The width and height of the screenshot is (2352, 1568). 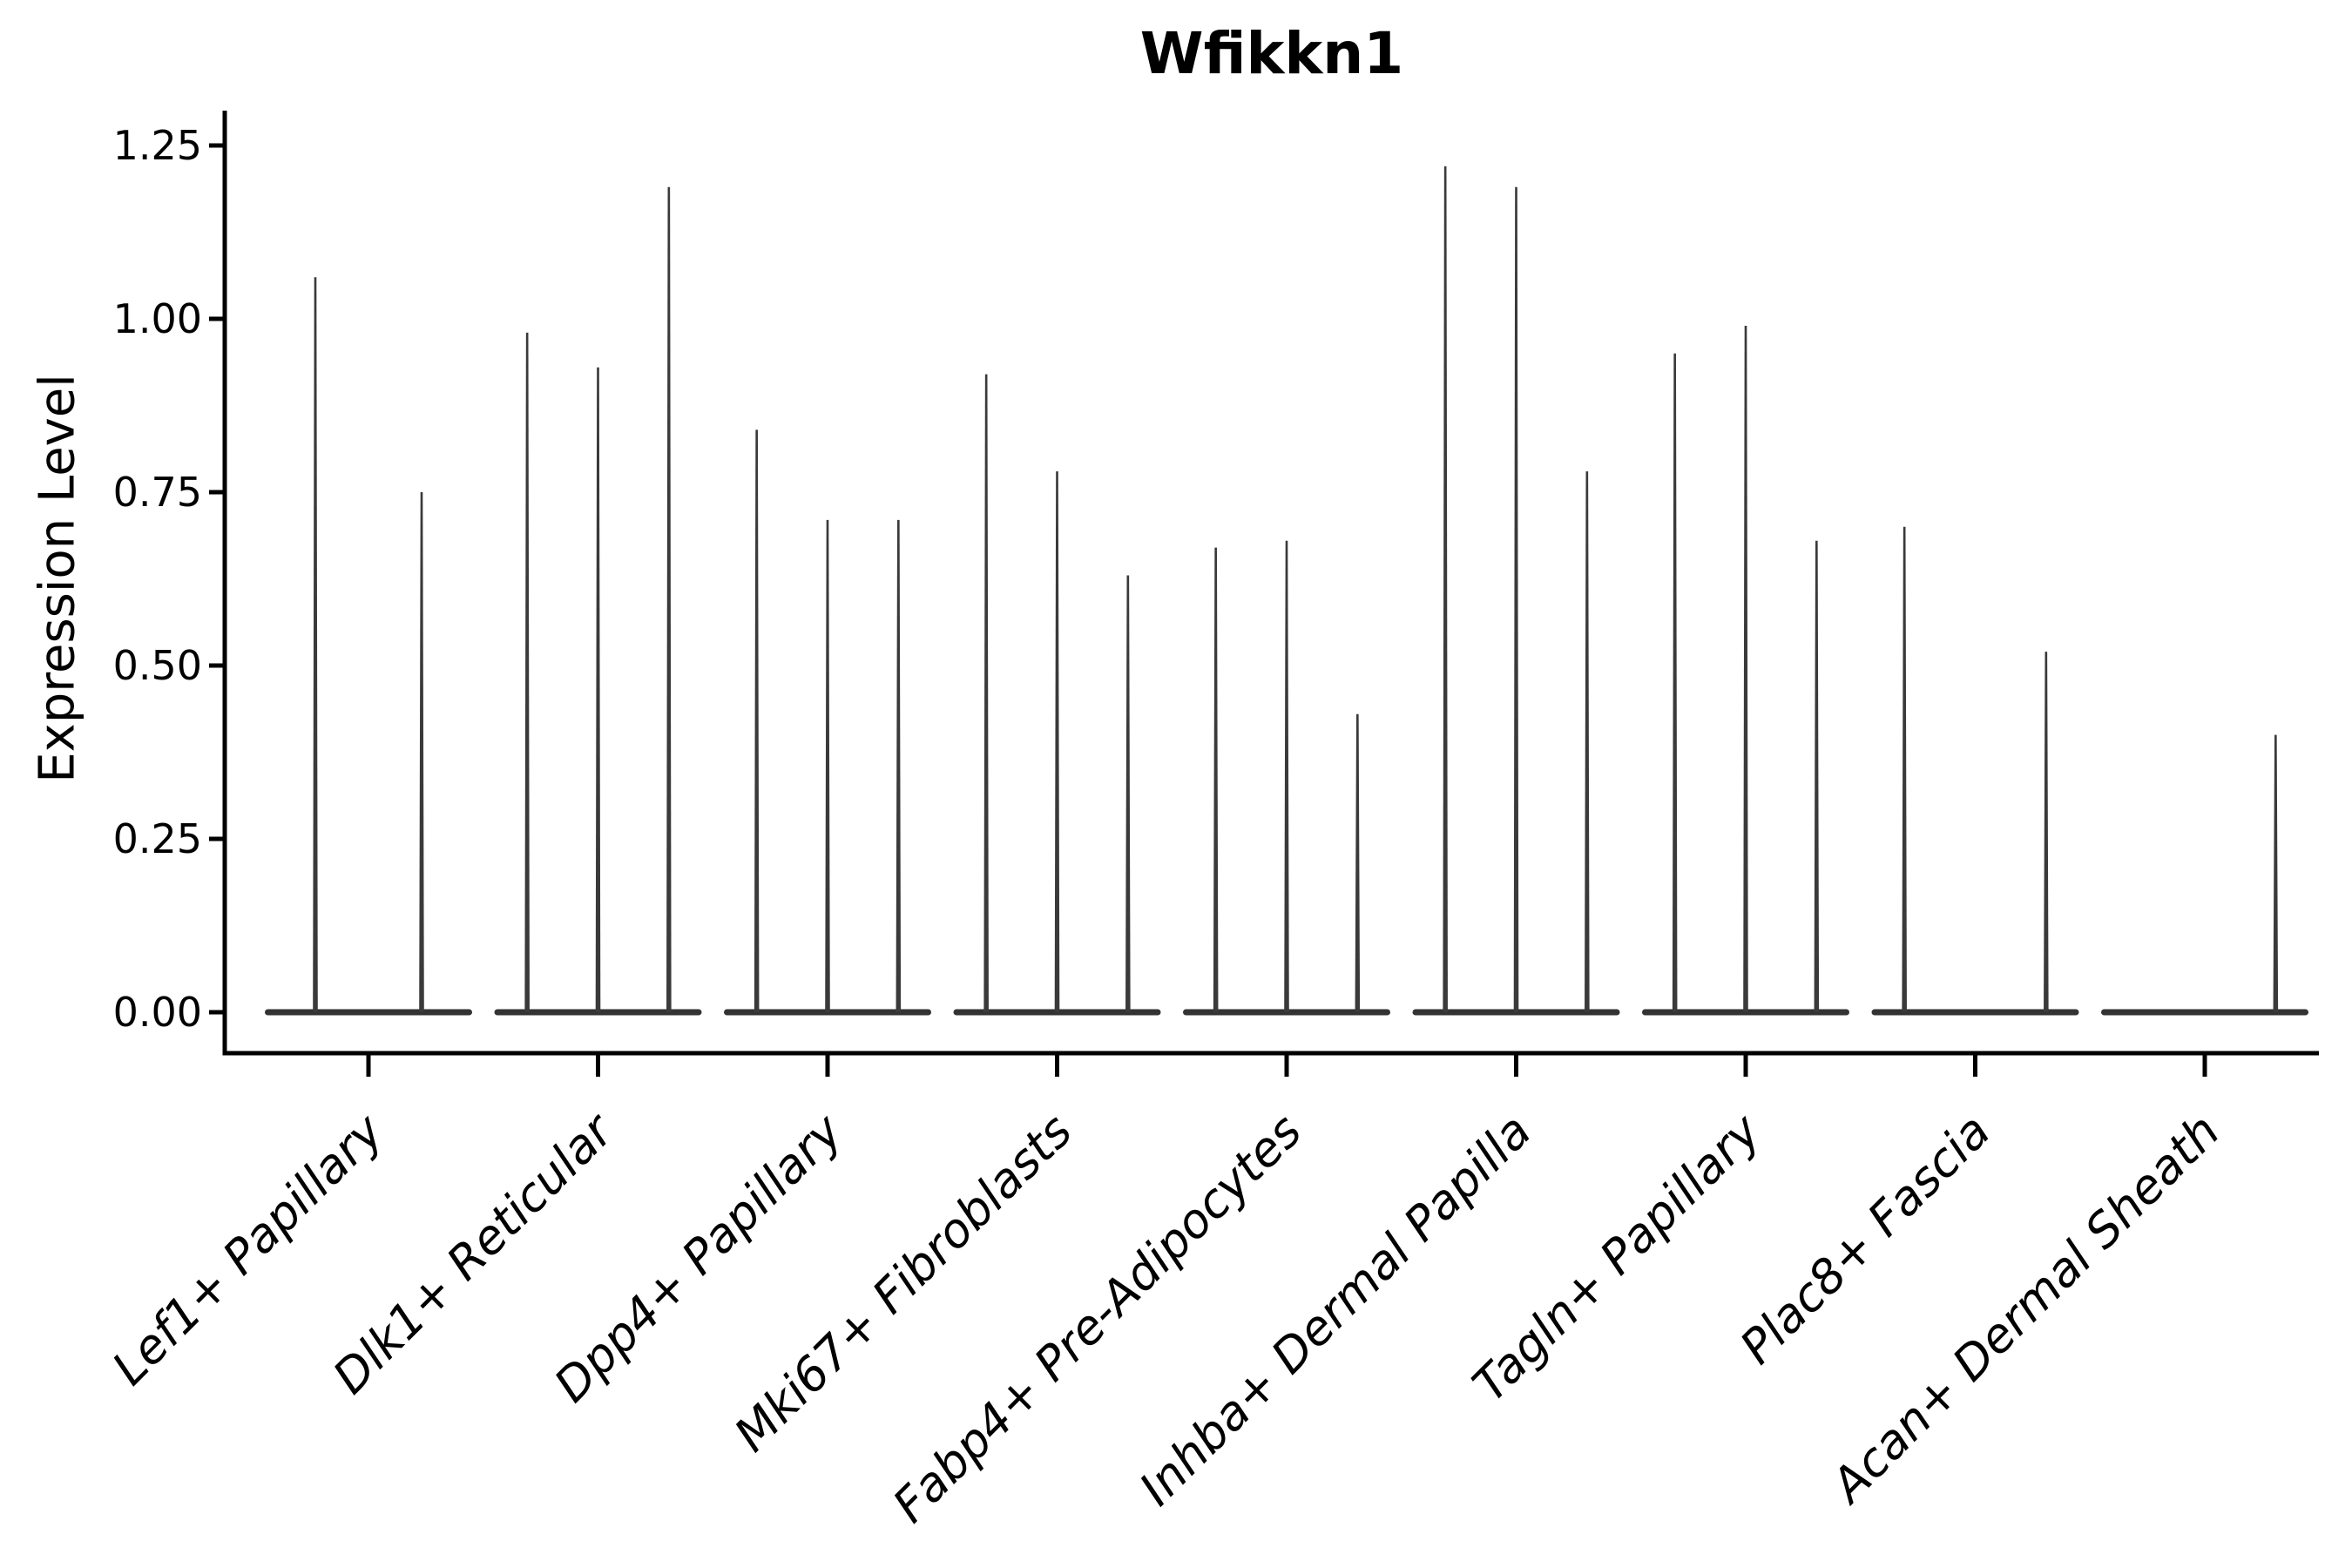 I want to click on x-tick-label: Inhba+ Dermal Papilla, so click(x=1335, y=1310).